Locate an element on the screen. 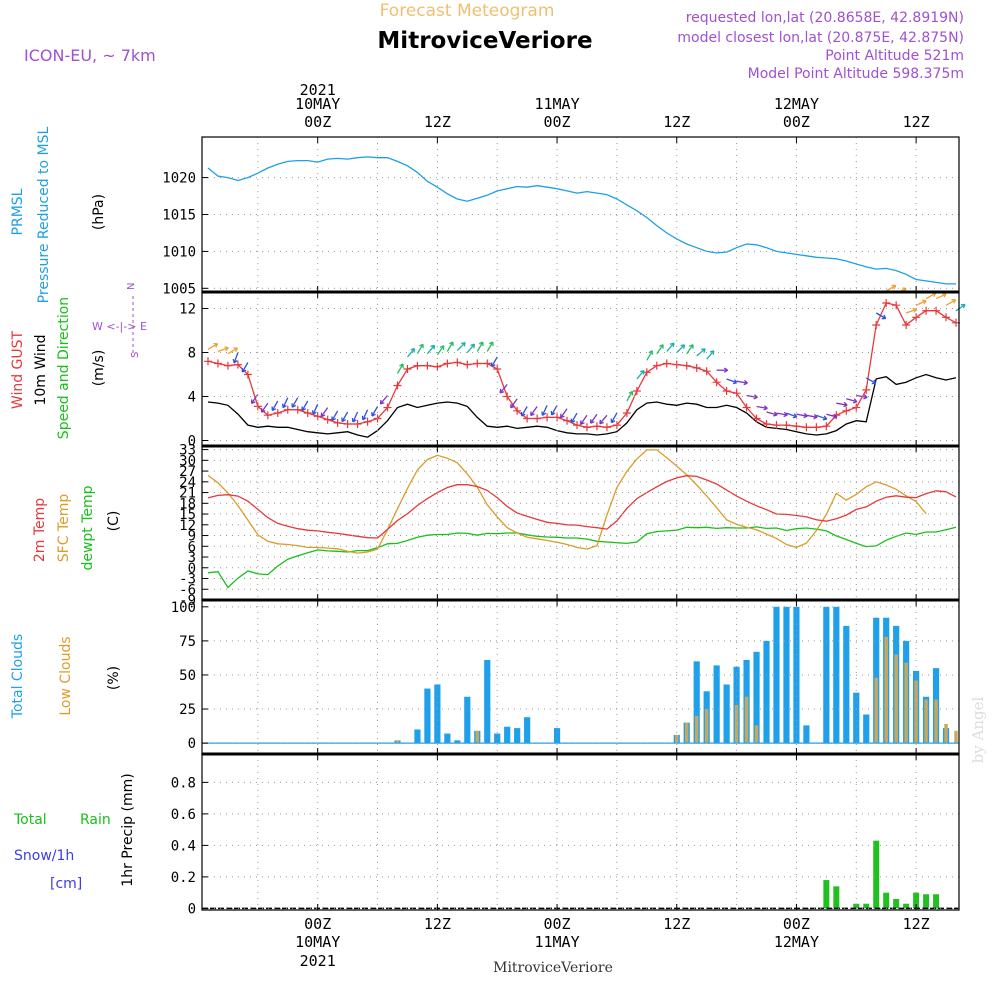 This screenshot has height=1000, width=1000. dewpt-line is located at coordinates (582, 557).